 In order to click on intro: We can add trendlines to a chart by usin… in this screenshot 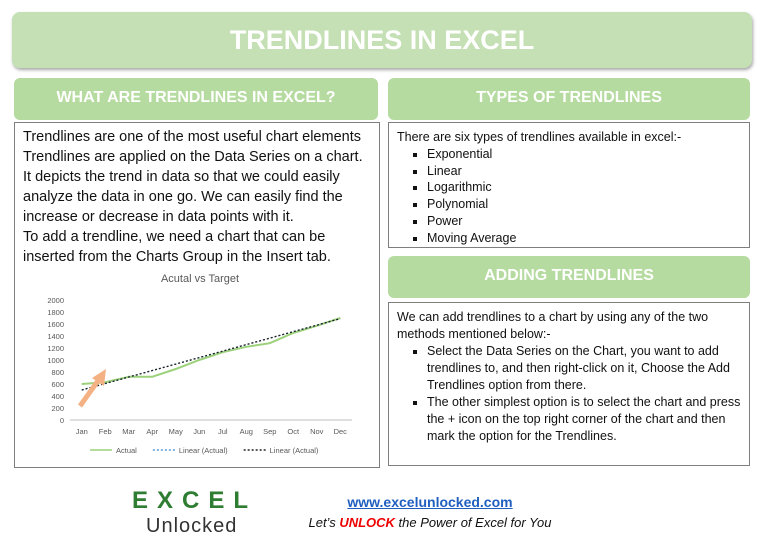, I will do `click(553, 325)`.